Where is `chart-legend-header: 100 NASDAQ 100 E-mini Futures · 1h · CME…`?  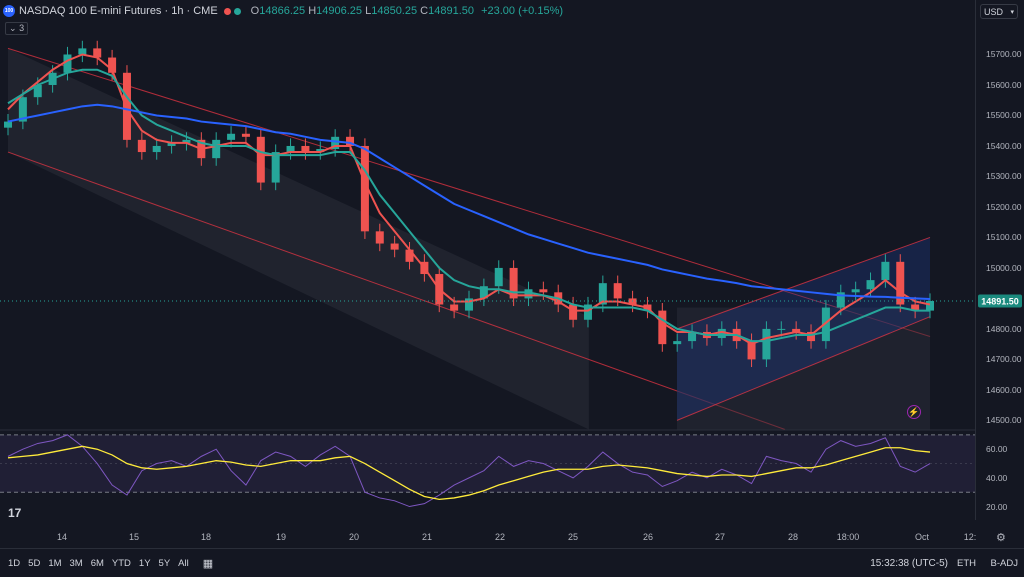 chart-legend-header: 100 NASDAQ 100 E-mini Futures · 1h · CME… is located at coordinates (487, 11).